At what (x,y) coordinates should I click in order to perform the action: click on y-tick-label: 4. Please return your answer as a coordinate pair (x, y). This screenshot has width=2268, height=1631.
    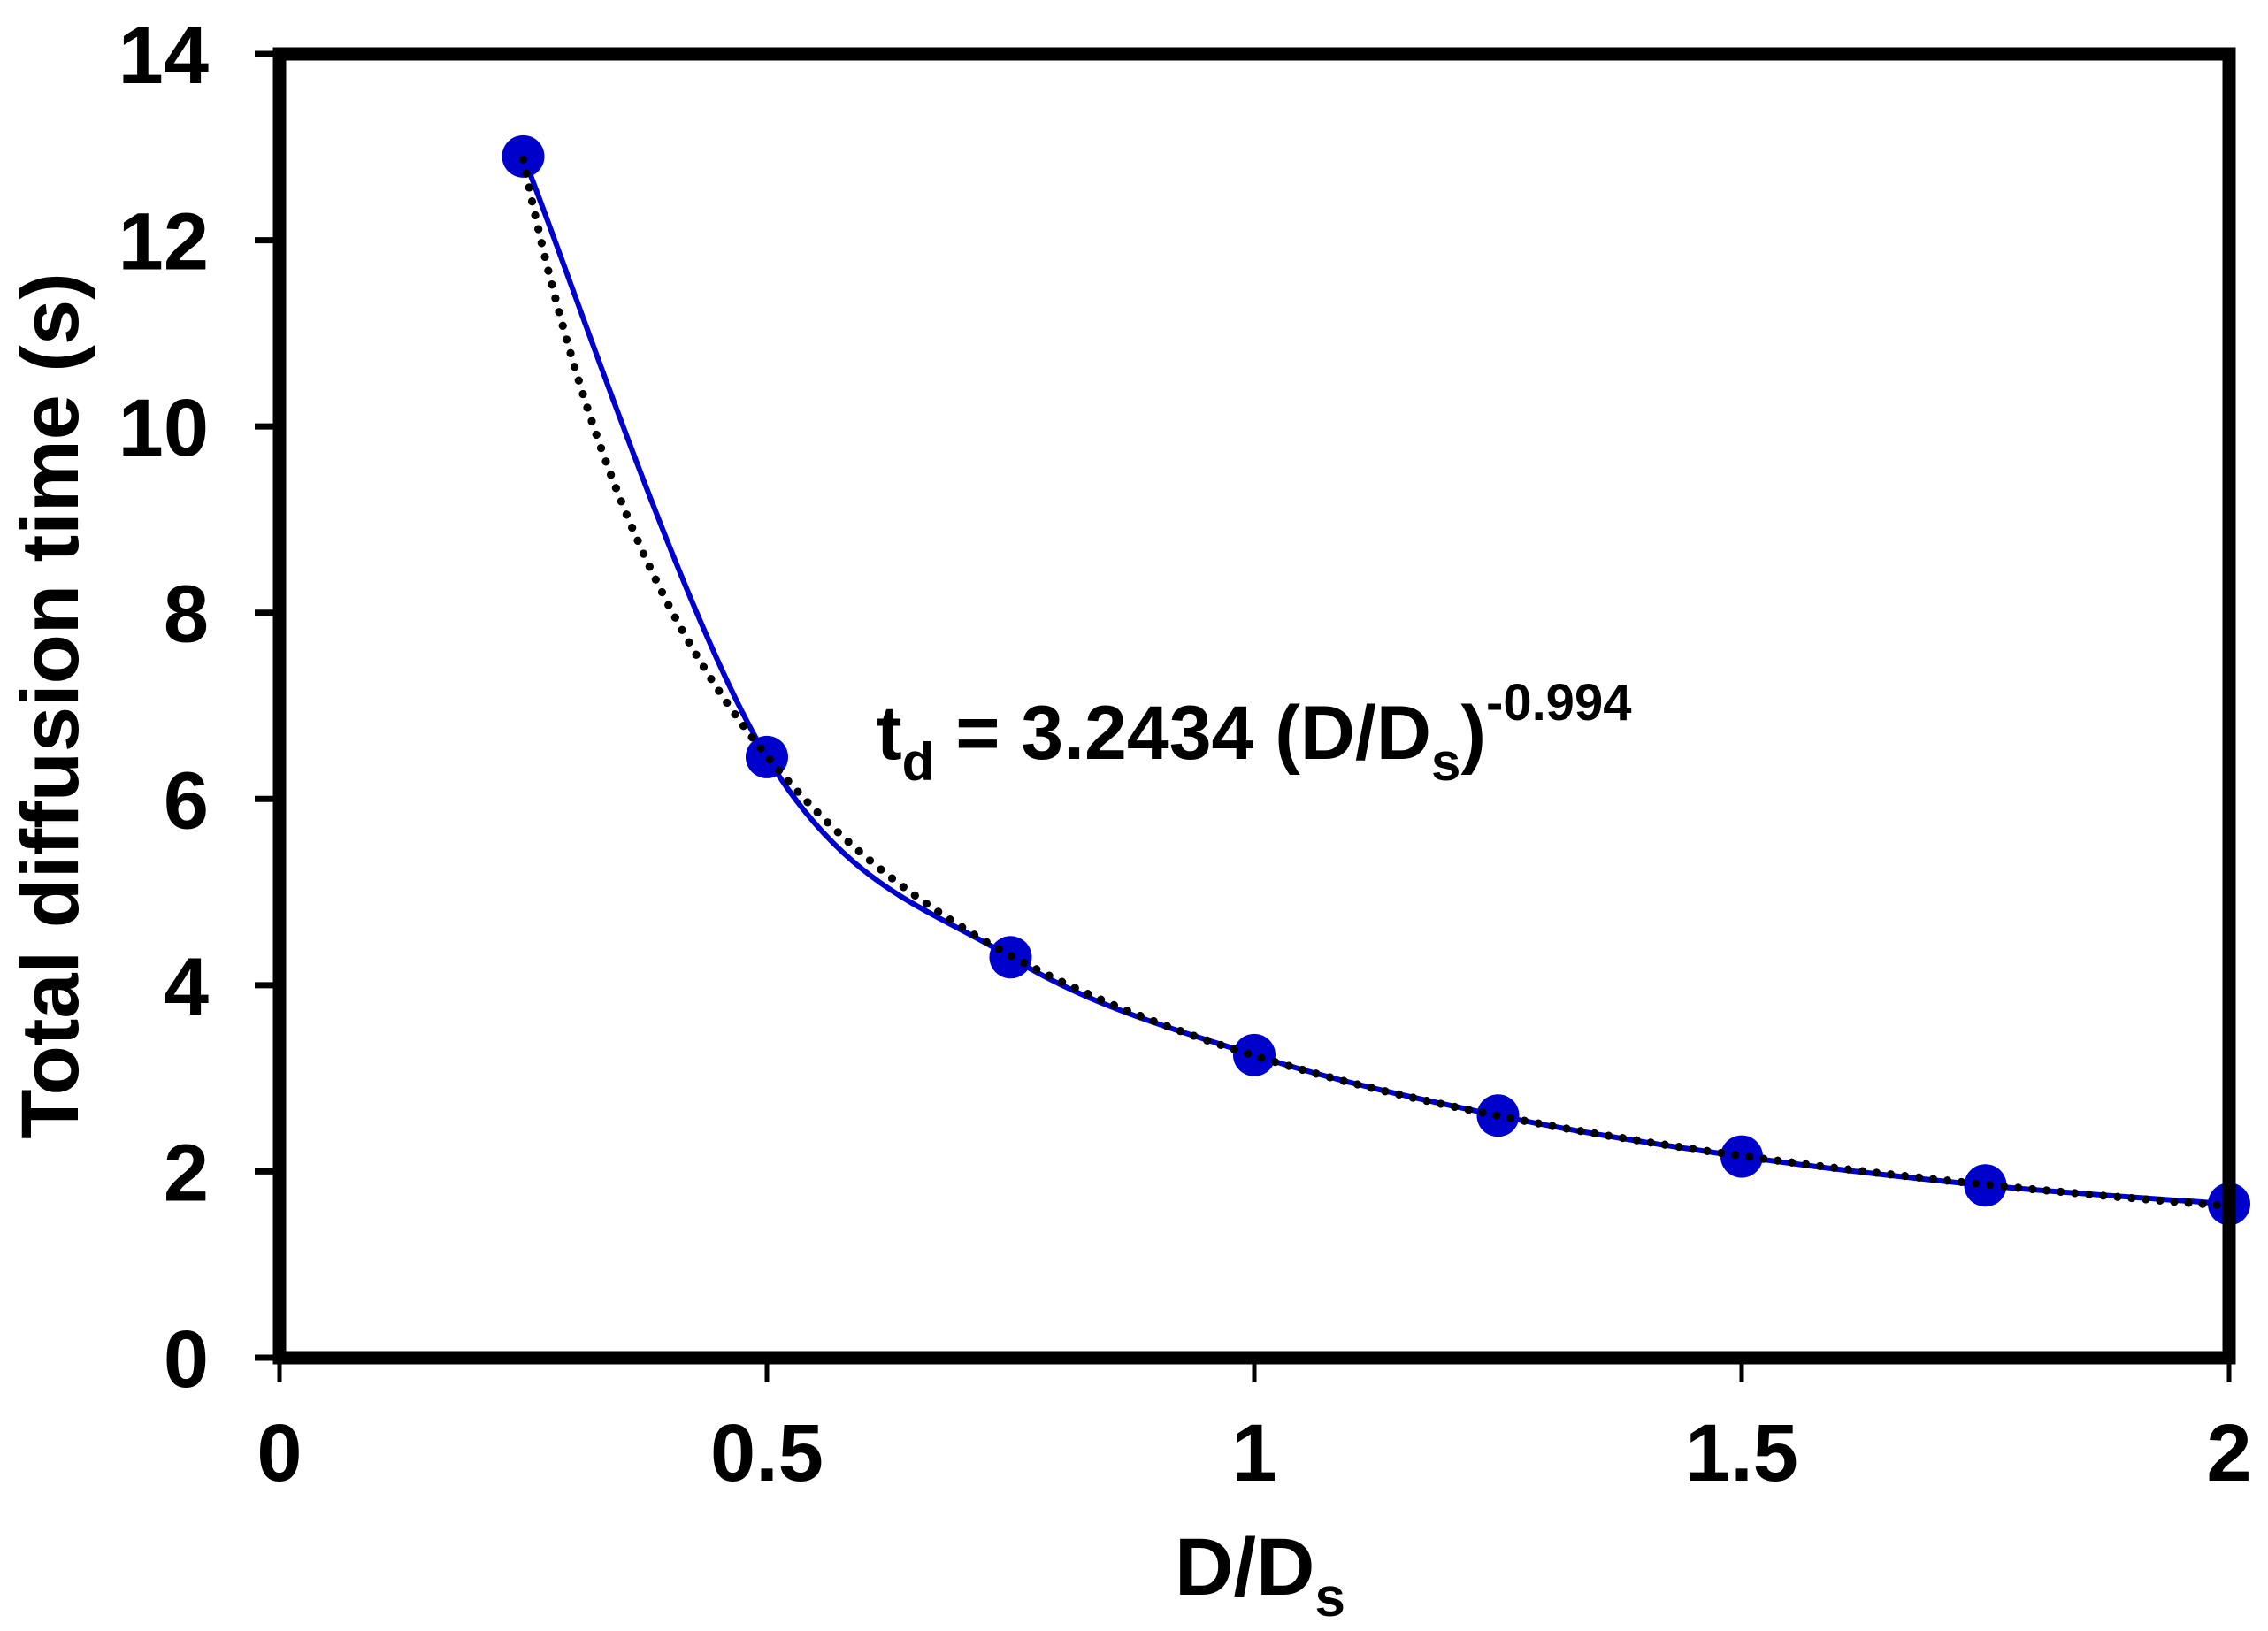
    Looking at the image, I should click on (186, 987).